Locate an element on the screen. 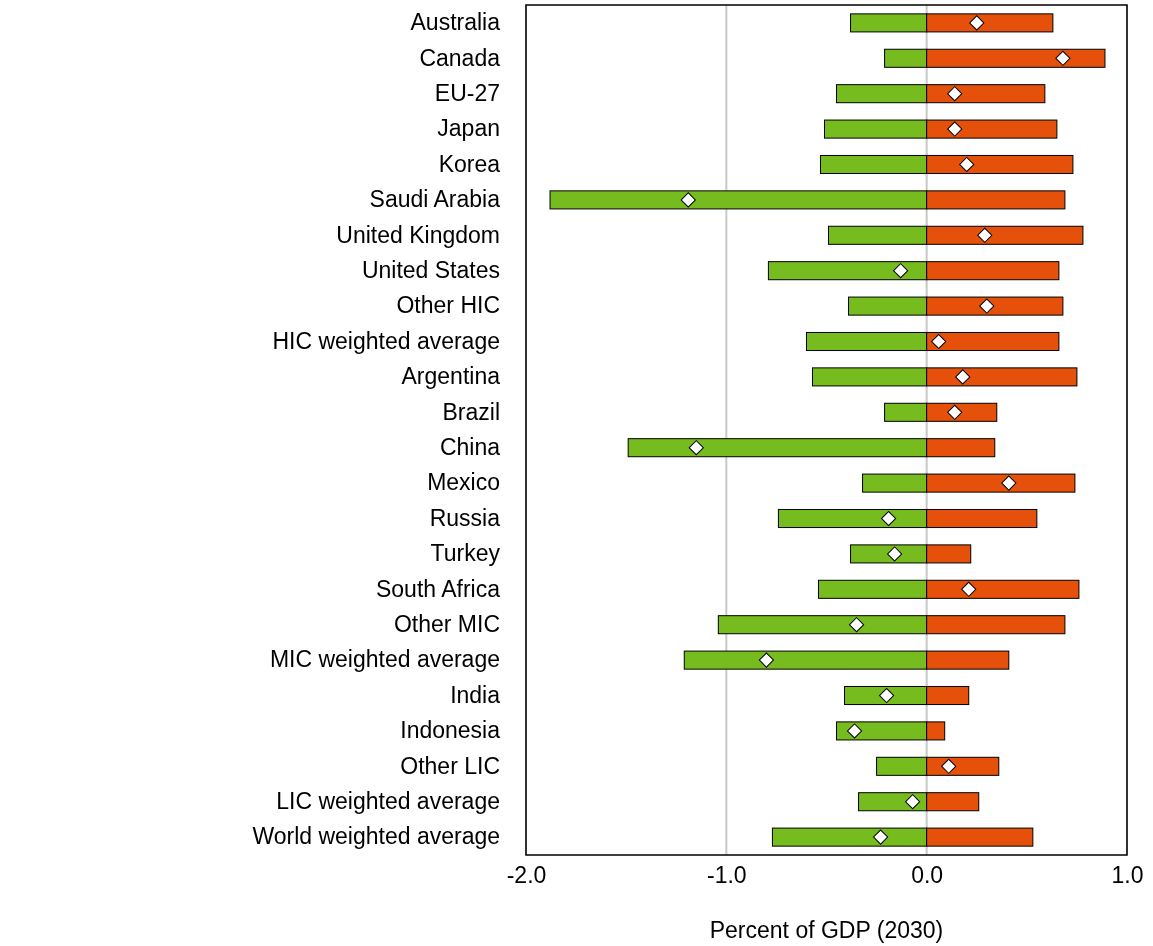 The height and width of the screenshot is (946, 1153). y-tick-label: Japan is located at coordinates (468, 128).